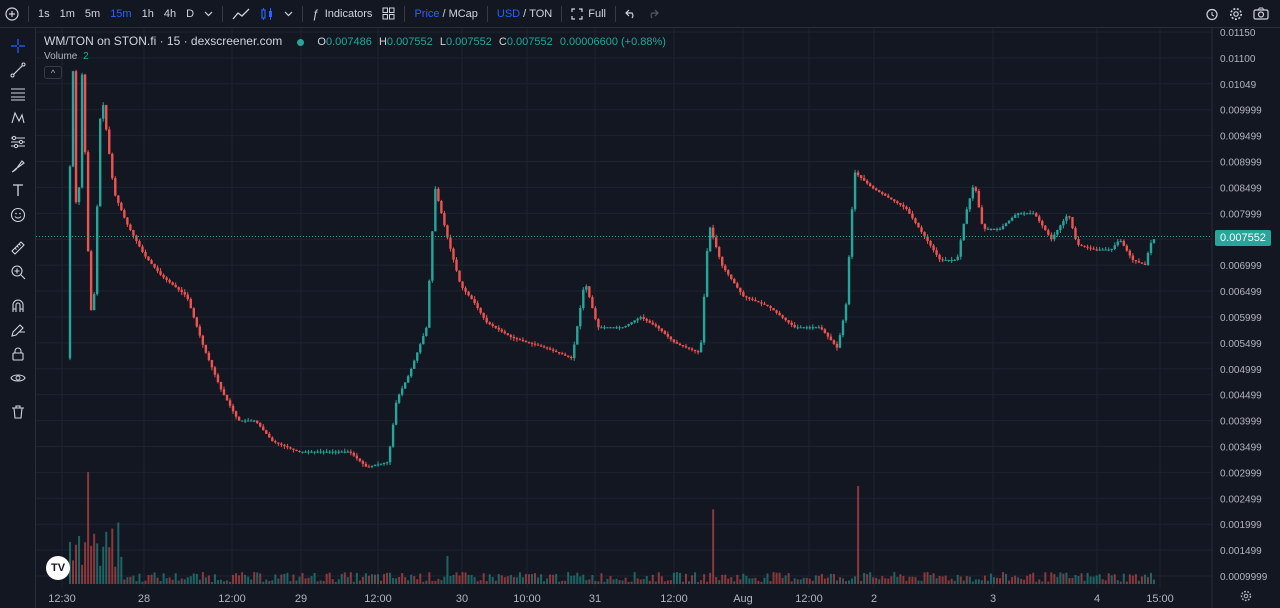 This screenshot has width=1280, height=608. I want to click on fullscreen-button: Full, so click(588, 14).